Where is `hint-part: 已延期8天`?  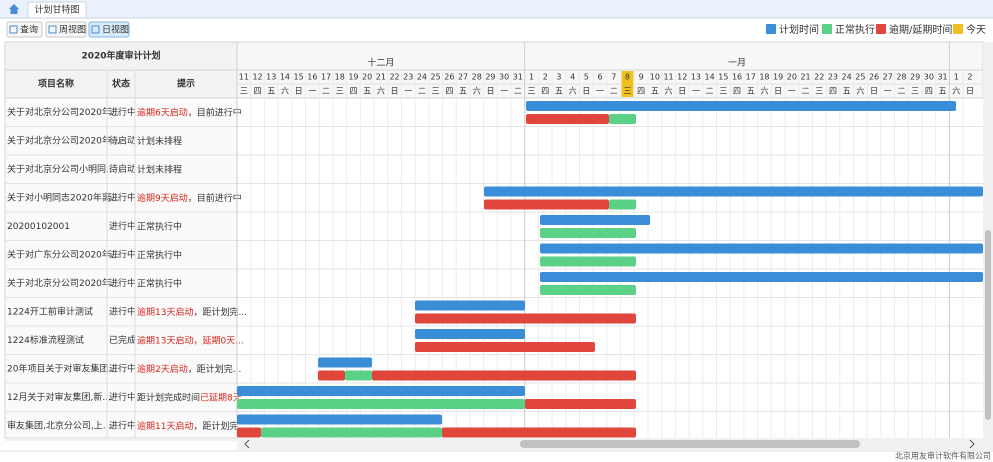 hint-part: 已延期8天 is located at coordinates (221, 397).